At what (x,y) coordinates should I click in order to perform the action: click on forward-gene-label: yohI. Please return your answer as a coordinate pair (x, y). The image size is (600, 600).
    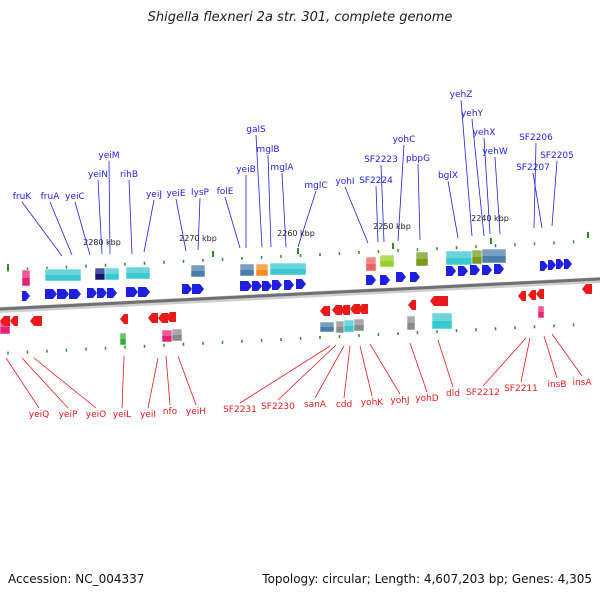
    Looking at the image, I should click on (344, 182).